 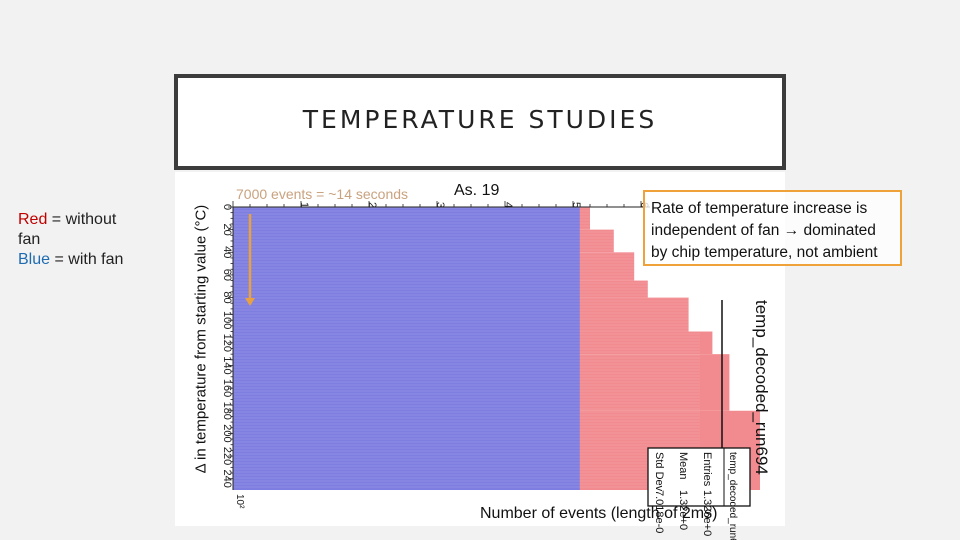 What do you see at coordinates (440, 205) in the screenshot?
I see `x-tick-label: 3` at bounding box center [440, 205].